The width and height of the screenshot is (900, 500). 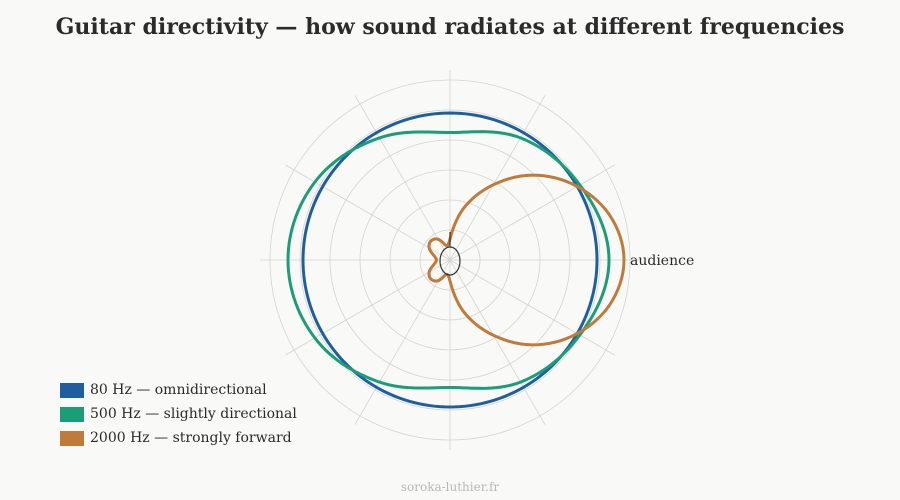 I want to click on legend-swatch-80hz, so click(x=72, y=390).